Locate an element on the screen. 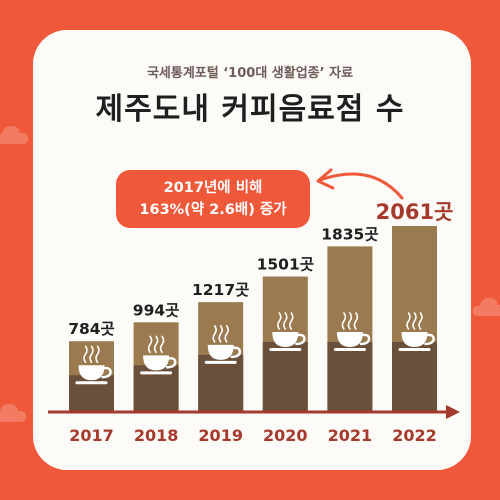  bar-group-2021: 1835곳 2021 is located at coordinates (349, 335).